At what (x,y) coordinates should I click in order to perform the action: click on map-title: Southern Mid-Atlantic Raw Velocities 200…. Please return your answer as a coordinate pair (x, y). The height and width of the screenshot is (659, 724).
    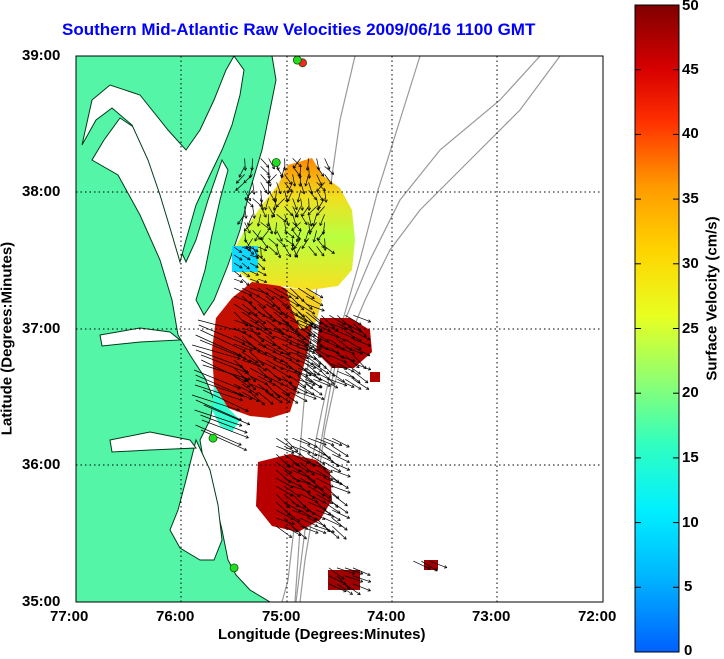
    Looking at the image, I should click on (299, 29).